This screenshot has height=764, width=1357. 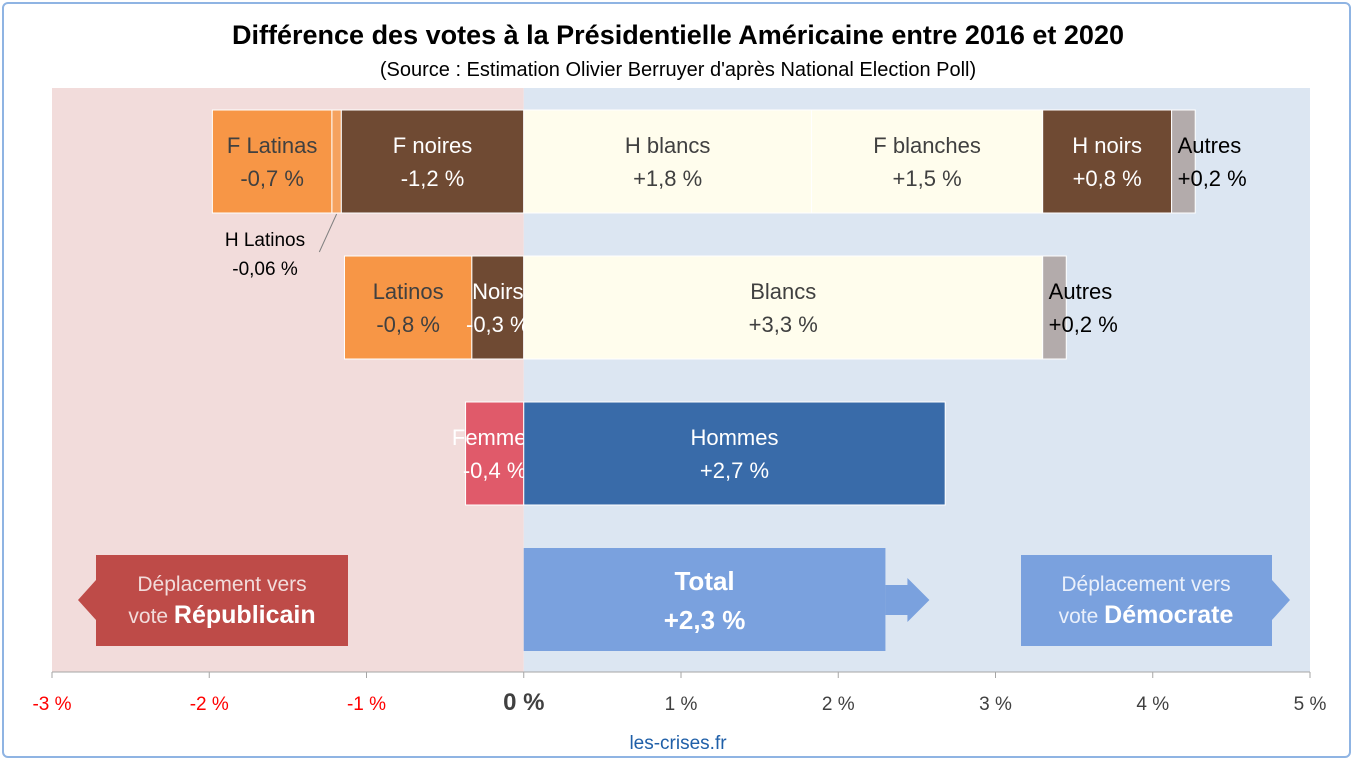 I want to click on total-value: +2,3 %, so click(x=705, y=620).